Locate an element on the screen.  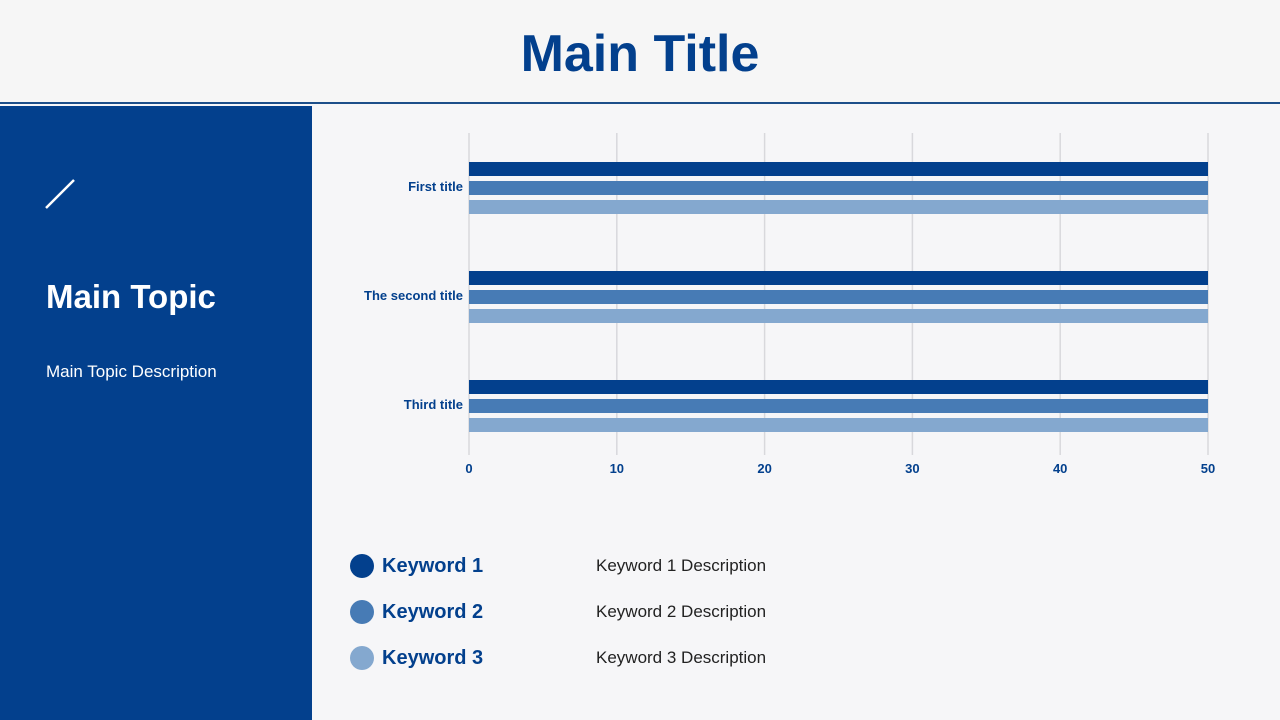
x-tick-label: 40 is located at coordinates (1060, 468).